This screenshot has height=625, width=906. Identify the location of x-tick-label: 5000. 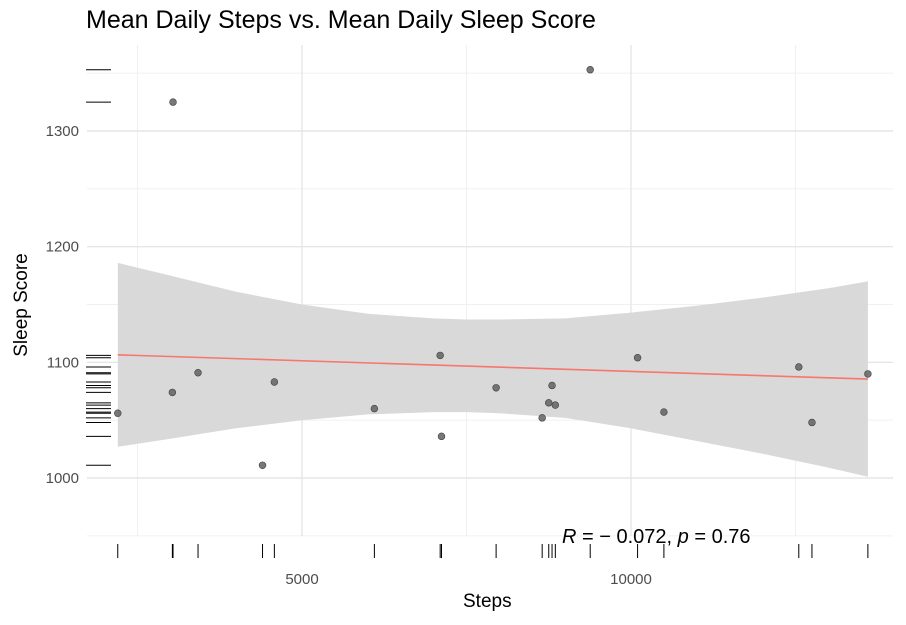
(301, 579).